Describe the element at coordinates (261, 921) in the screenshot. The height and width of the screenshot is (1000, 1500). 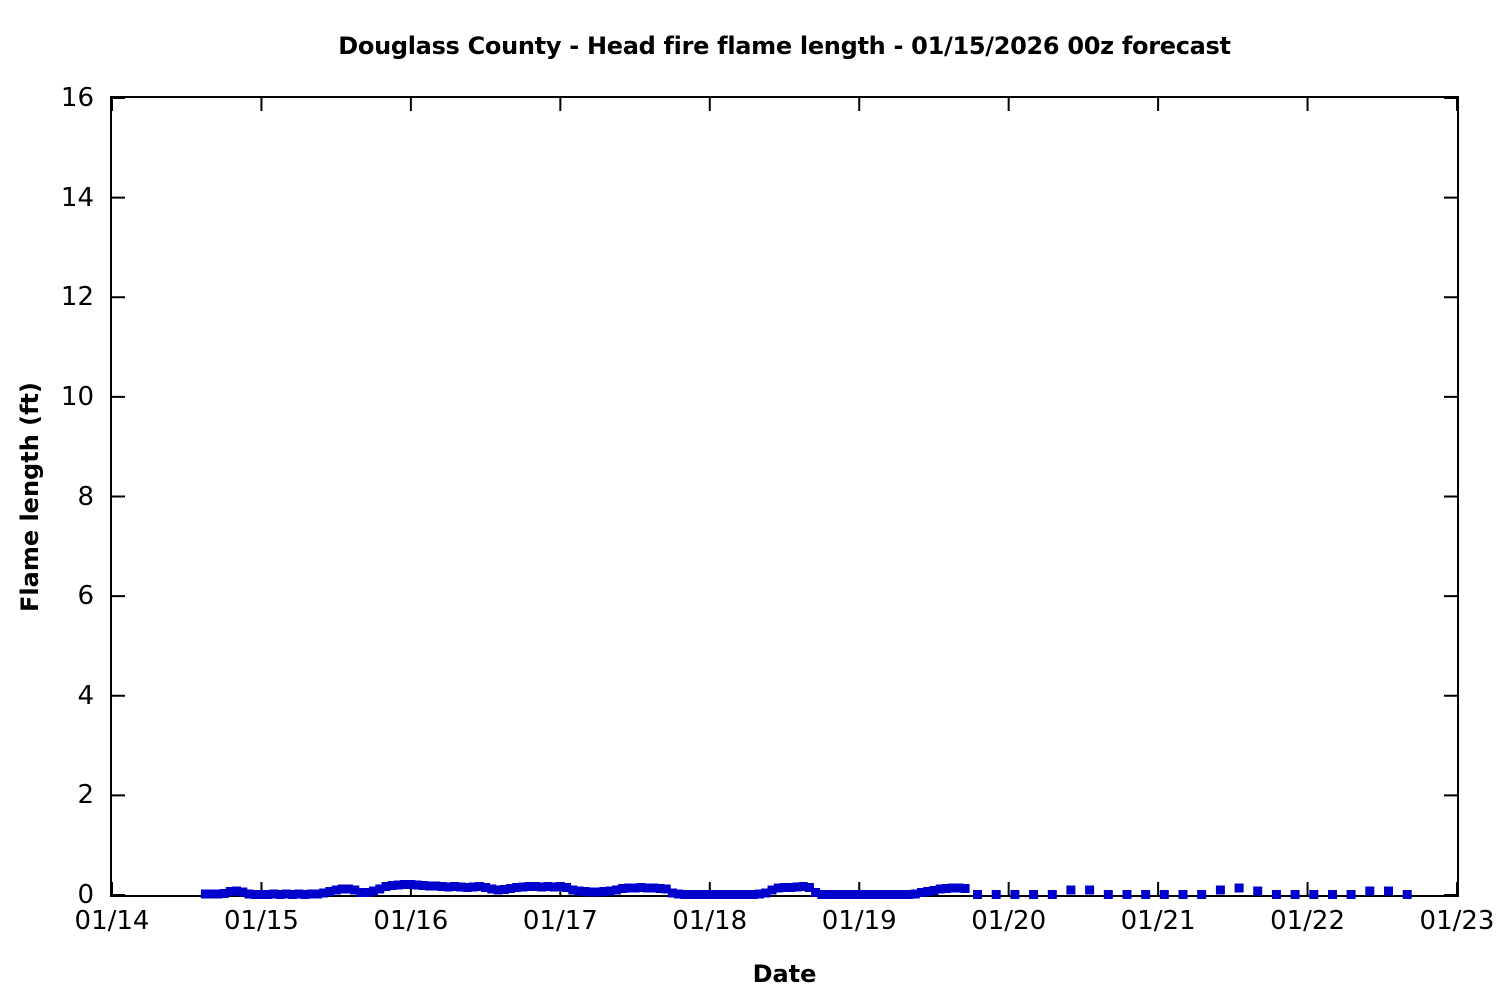
I see `x-tick-label: 01/15` at that location.